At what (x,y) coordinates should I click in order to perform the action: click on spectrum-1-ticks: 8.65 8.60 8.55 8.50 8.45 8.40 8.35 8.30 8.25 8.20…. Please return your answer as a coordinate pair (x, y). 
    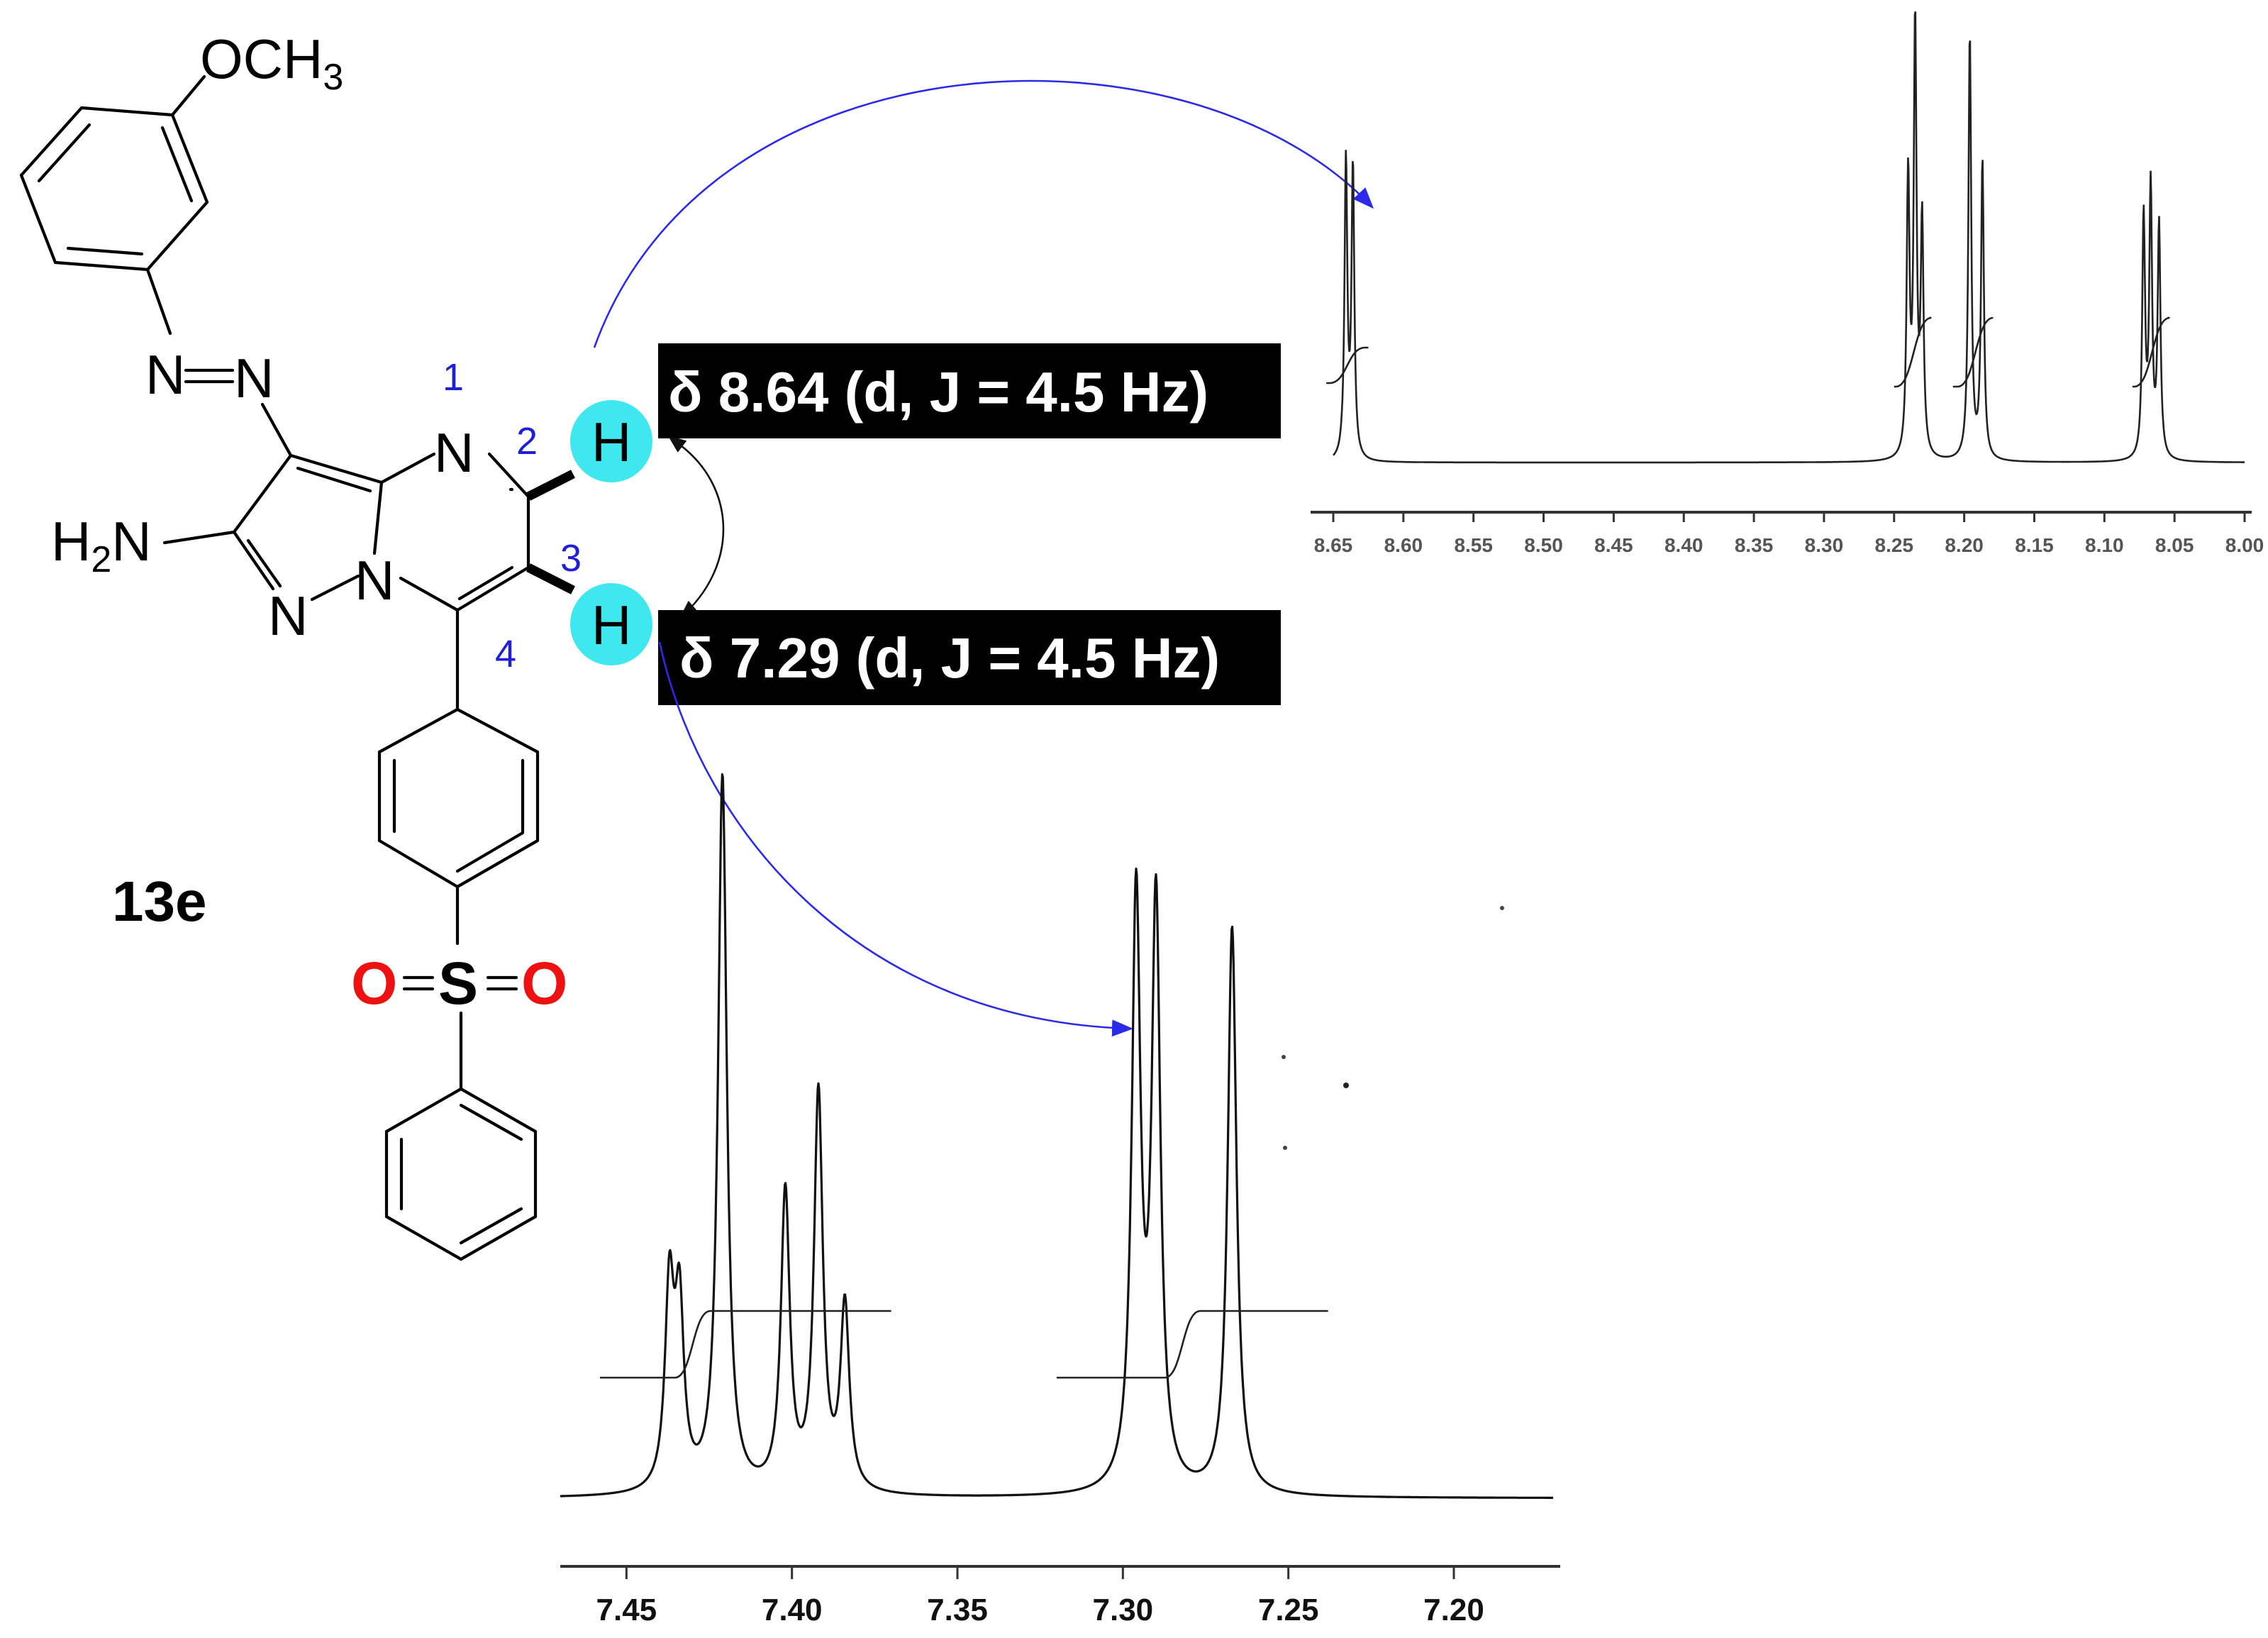
    Looking at the image, I should click on (1789, 534).